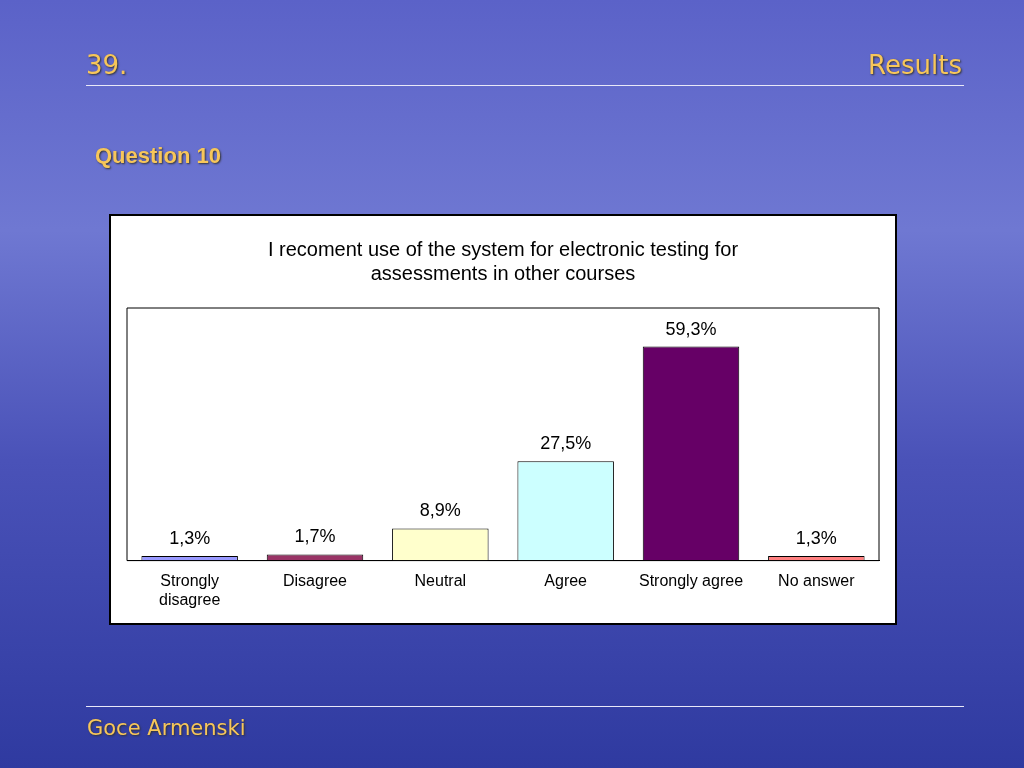  Describe the element at coordinates (315, 536) in the screenshot. I see `data-label: 1,7%` at that location.